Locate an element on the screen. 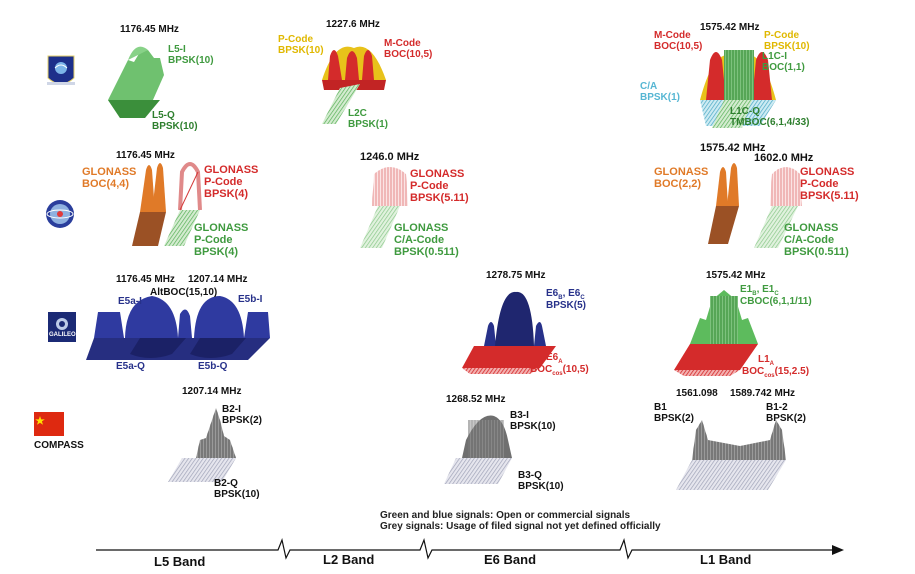 The height and width of the screenshot is (574, 915). compass-b2-i-label: B2-I BPSK(2) is located at coordinates (242, 415).